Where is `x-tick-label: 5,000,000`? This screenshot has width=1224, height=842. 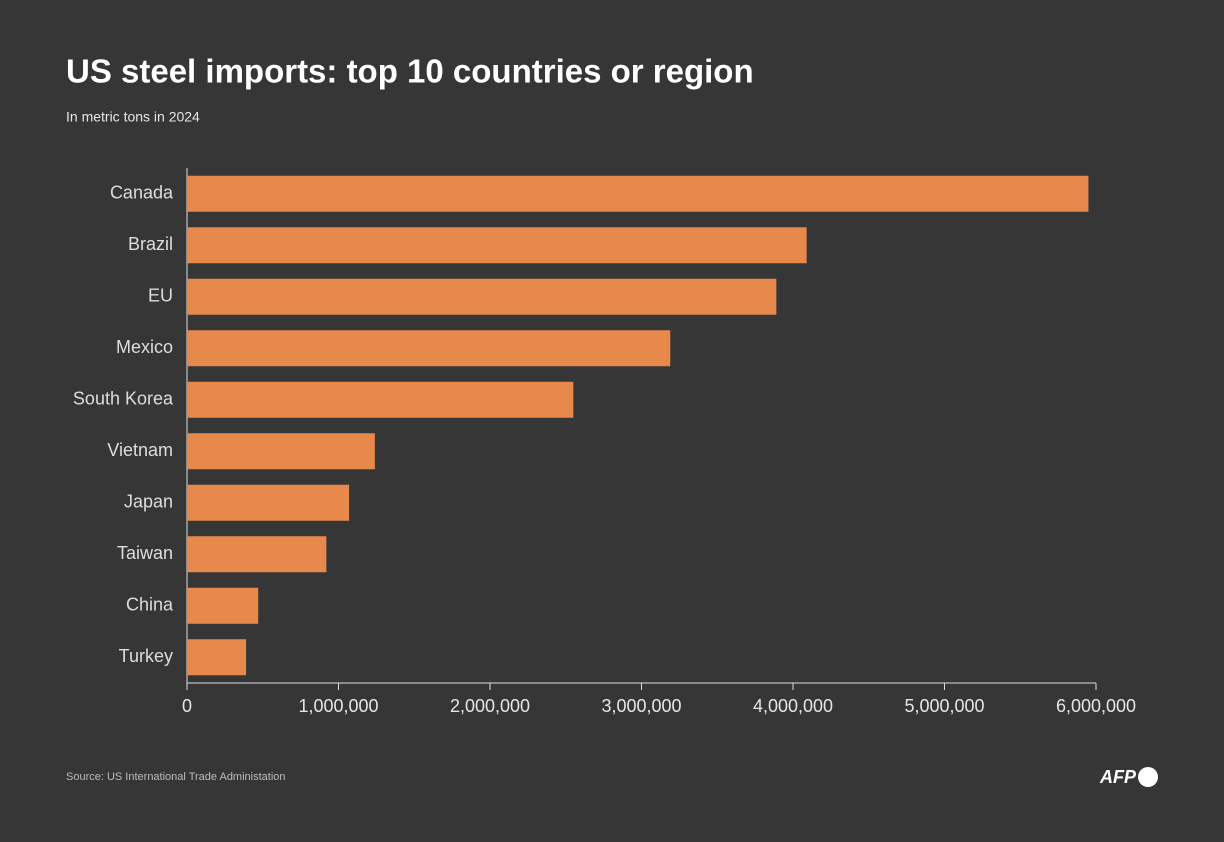 x-tick-label: 5,000,000 is located at coordinates (944, 706).